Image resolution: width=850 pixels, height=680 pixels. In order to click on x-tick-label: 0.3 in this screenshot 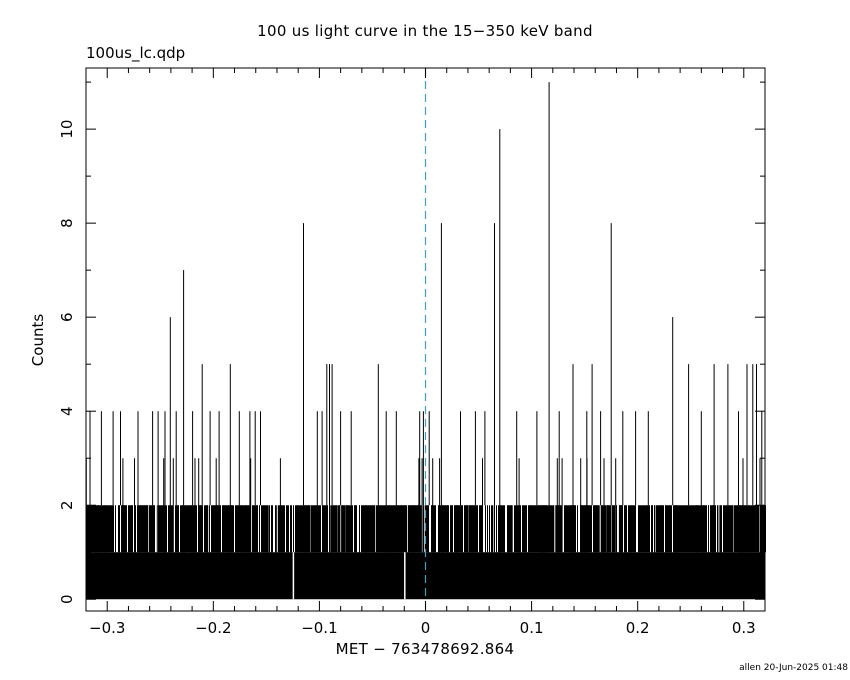, I will do `click(744, 628)`.